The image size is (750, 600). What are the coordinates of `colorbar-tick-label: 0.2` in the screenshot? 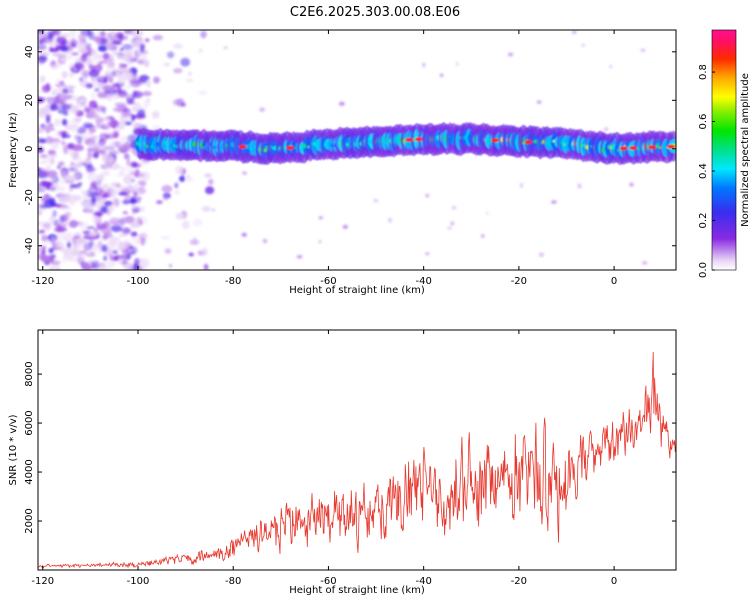 It's located at (703, 221).